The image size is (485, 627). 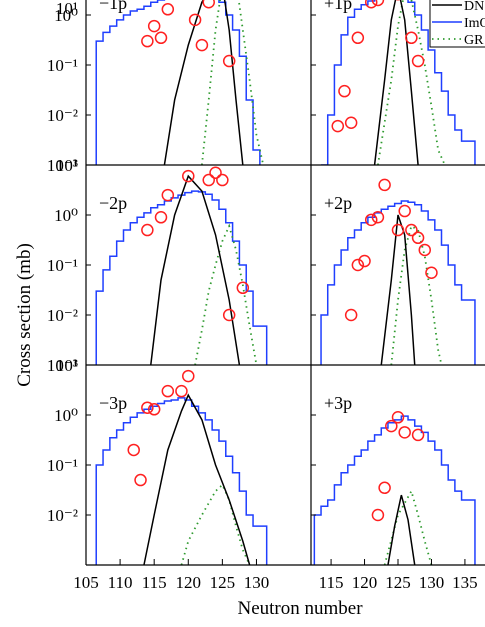 What do you see at coordinates (113, 6) in the screenshot?
I see `panel-label: −1p` at bounding box center [113, 6].